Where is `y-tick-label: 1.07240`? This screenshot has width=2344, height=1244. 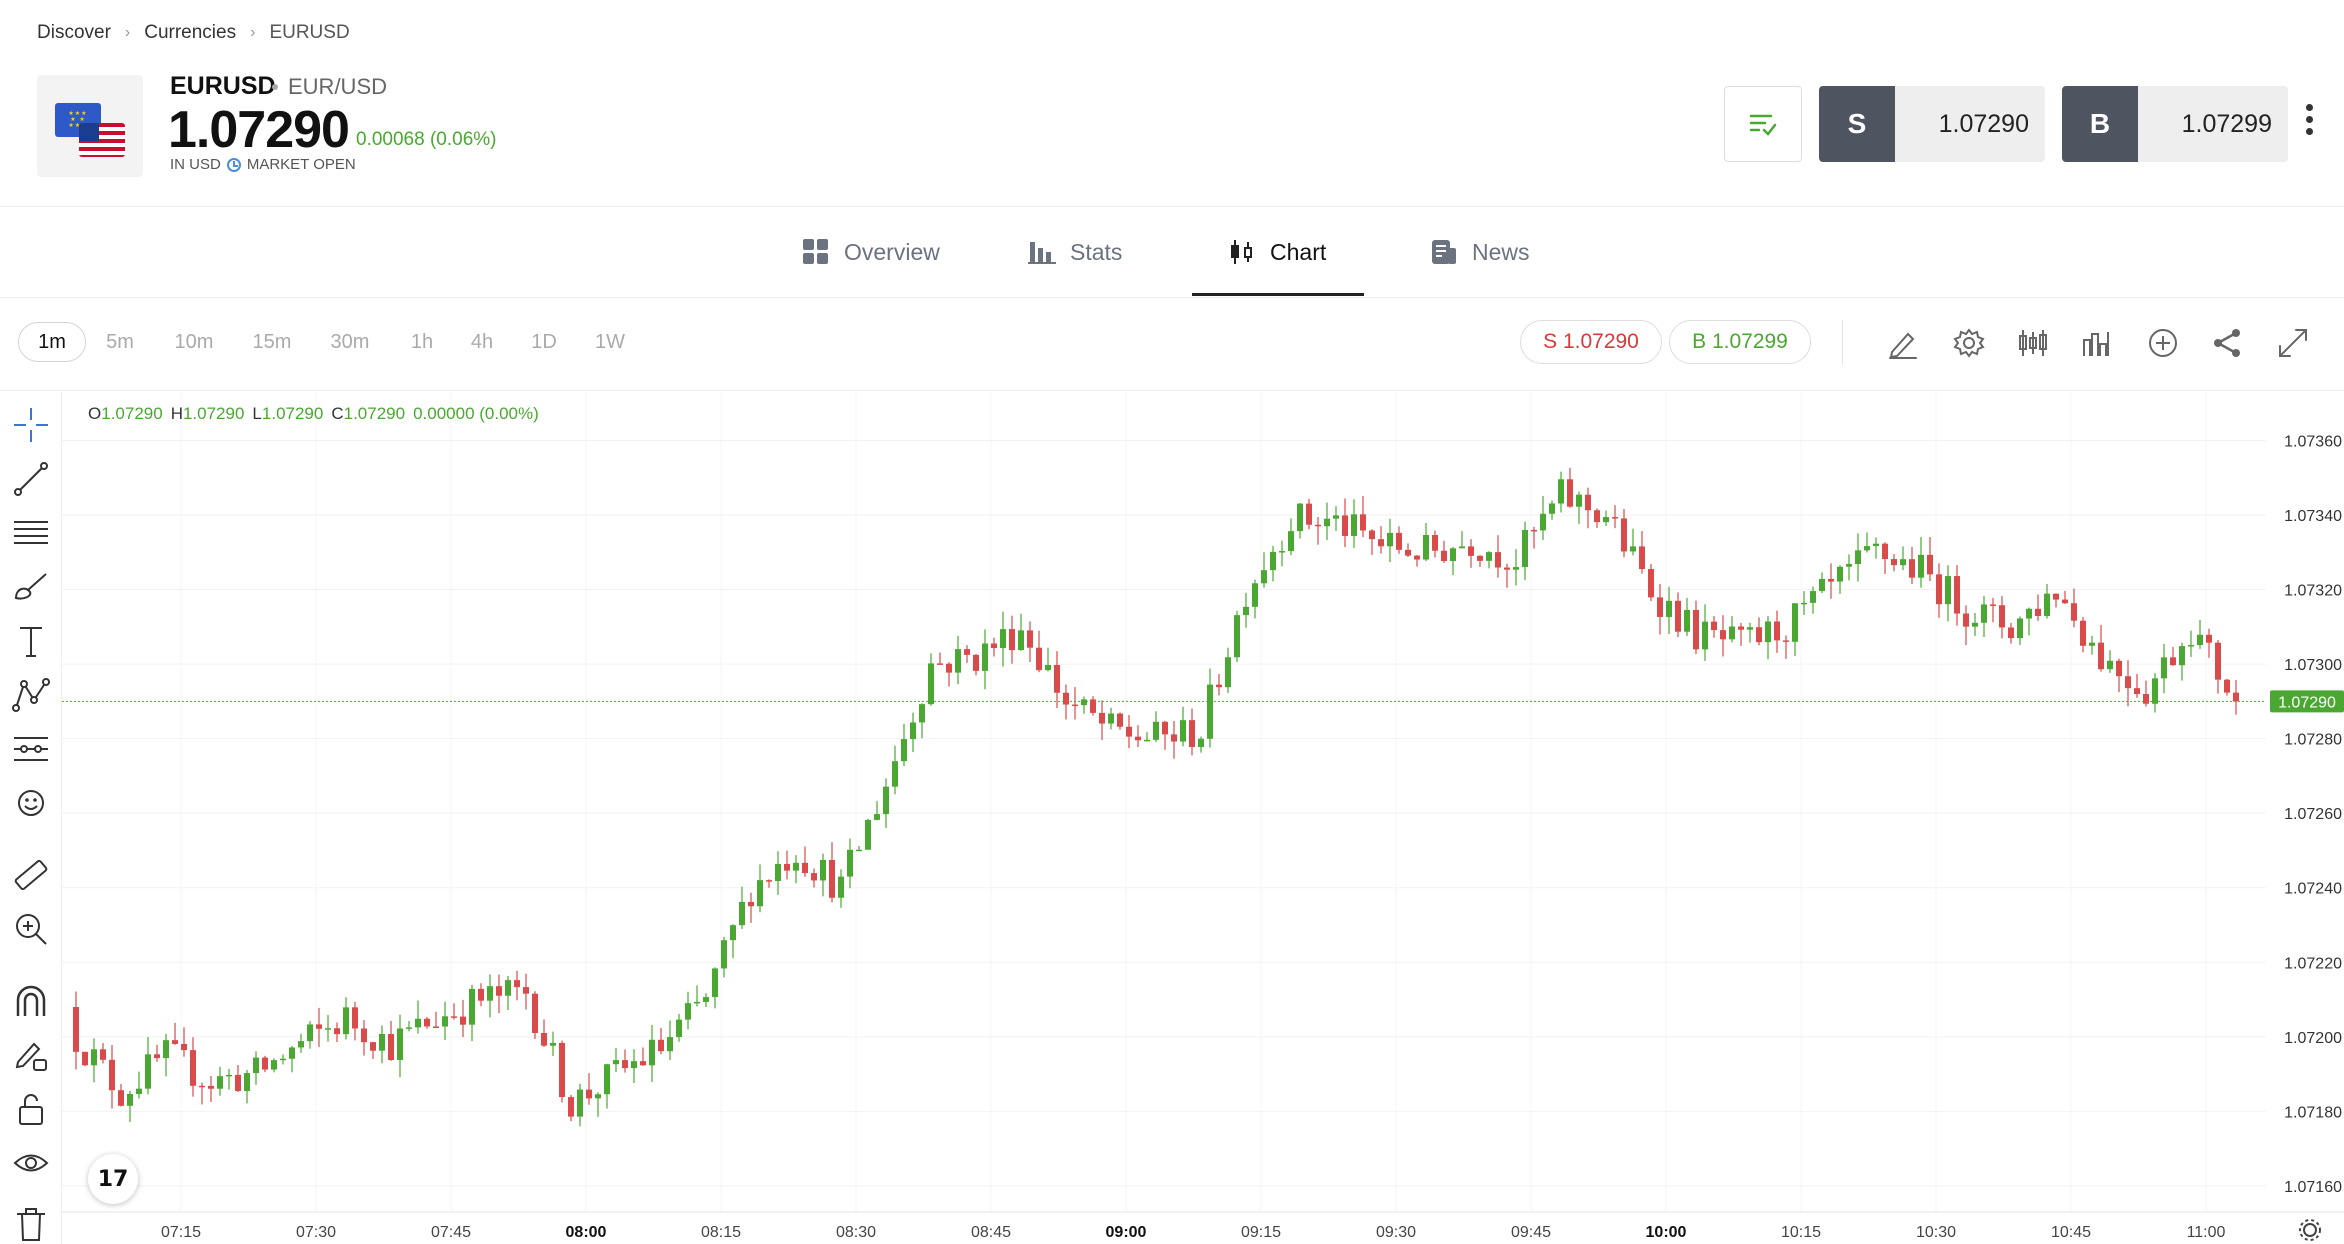
y-tick-label: 1.07240 is located at coordinates (2313, 889).